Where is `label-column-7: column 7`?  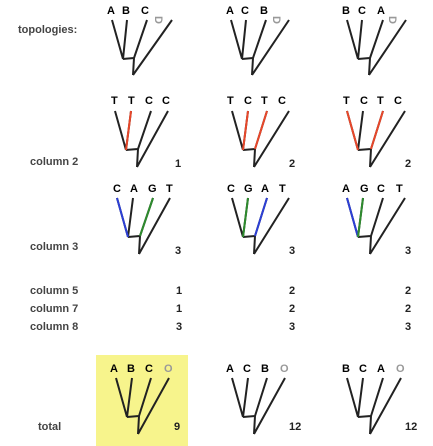 label-column-7: column 7 is located at coordinates (54, 309).